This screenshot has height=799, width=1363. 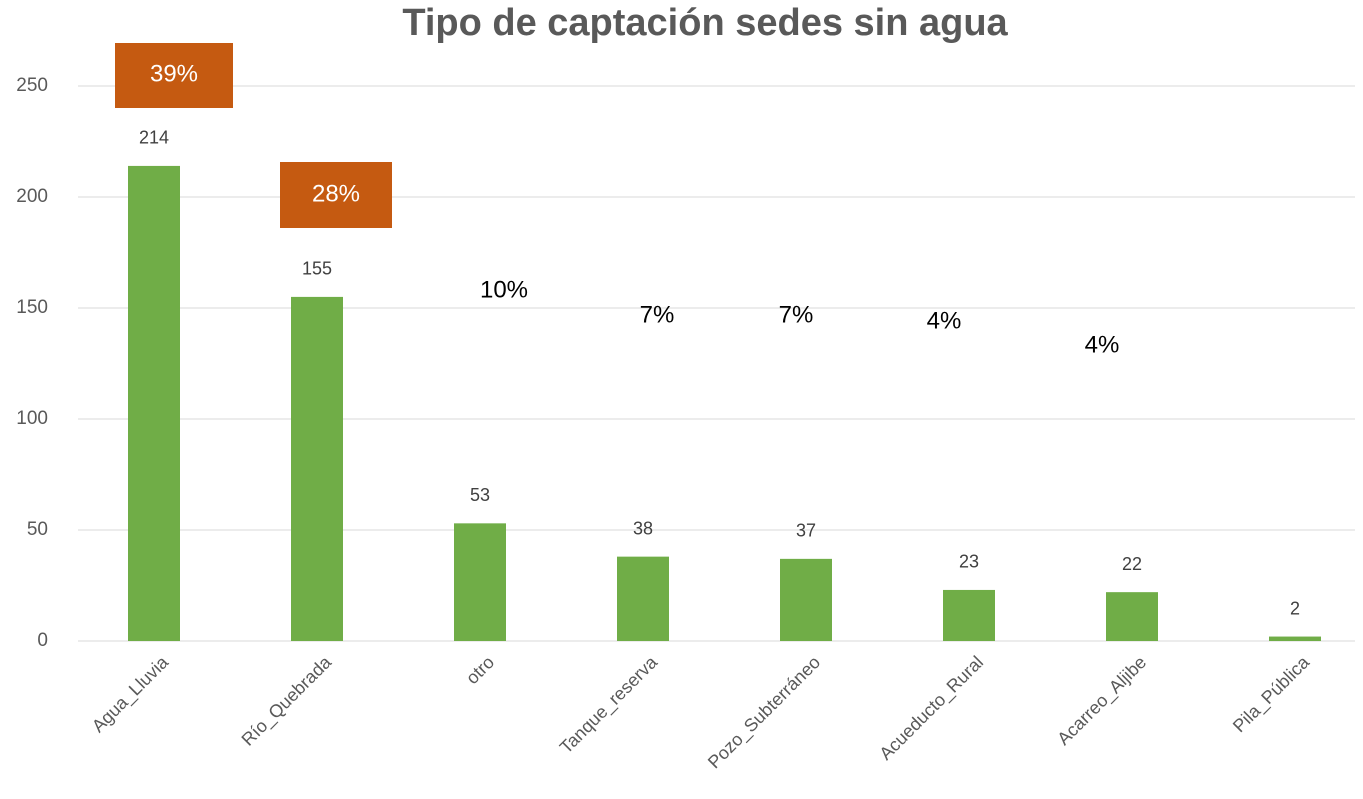 I want to click on value-label: 22, so click(x=1132, y=564).